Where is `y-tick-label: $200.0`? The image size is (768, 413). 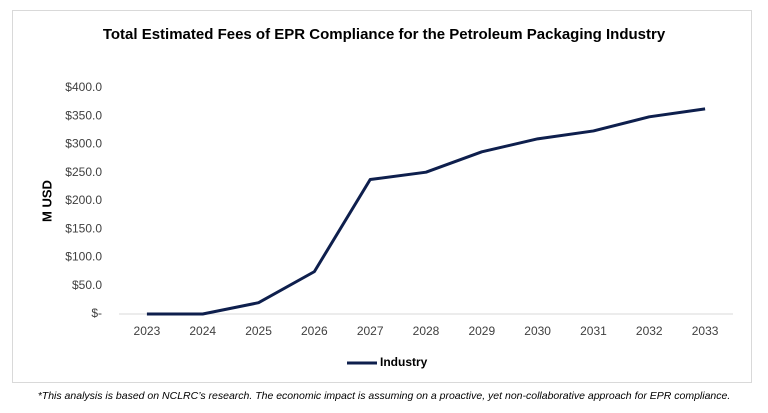
y-tick-label: $200.0 is located at coordinates (83, 200).